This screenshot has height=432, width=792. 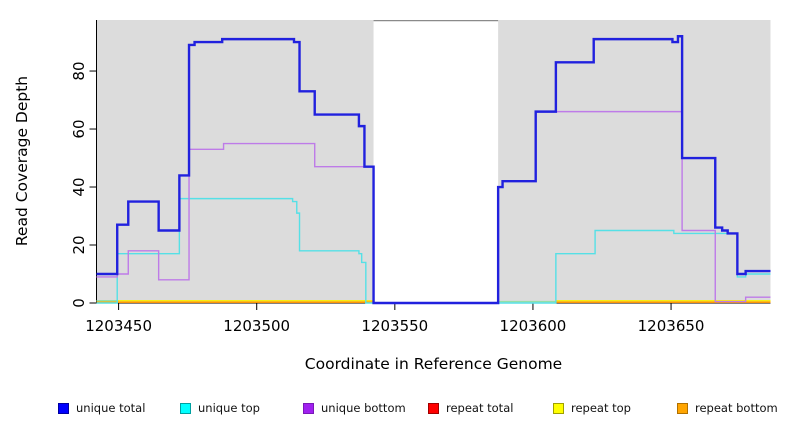 I want to click on legend-item-repeat-bottom: repeat bottom, so click(x=727, y=408).